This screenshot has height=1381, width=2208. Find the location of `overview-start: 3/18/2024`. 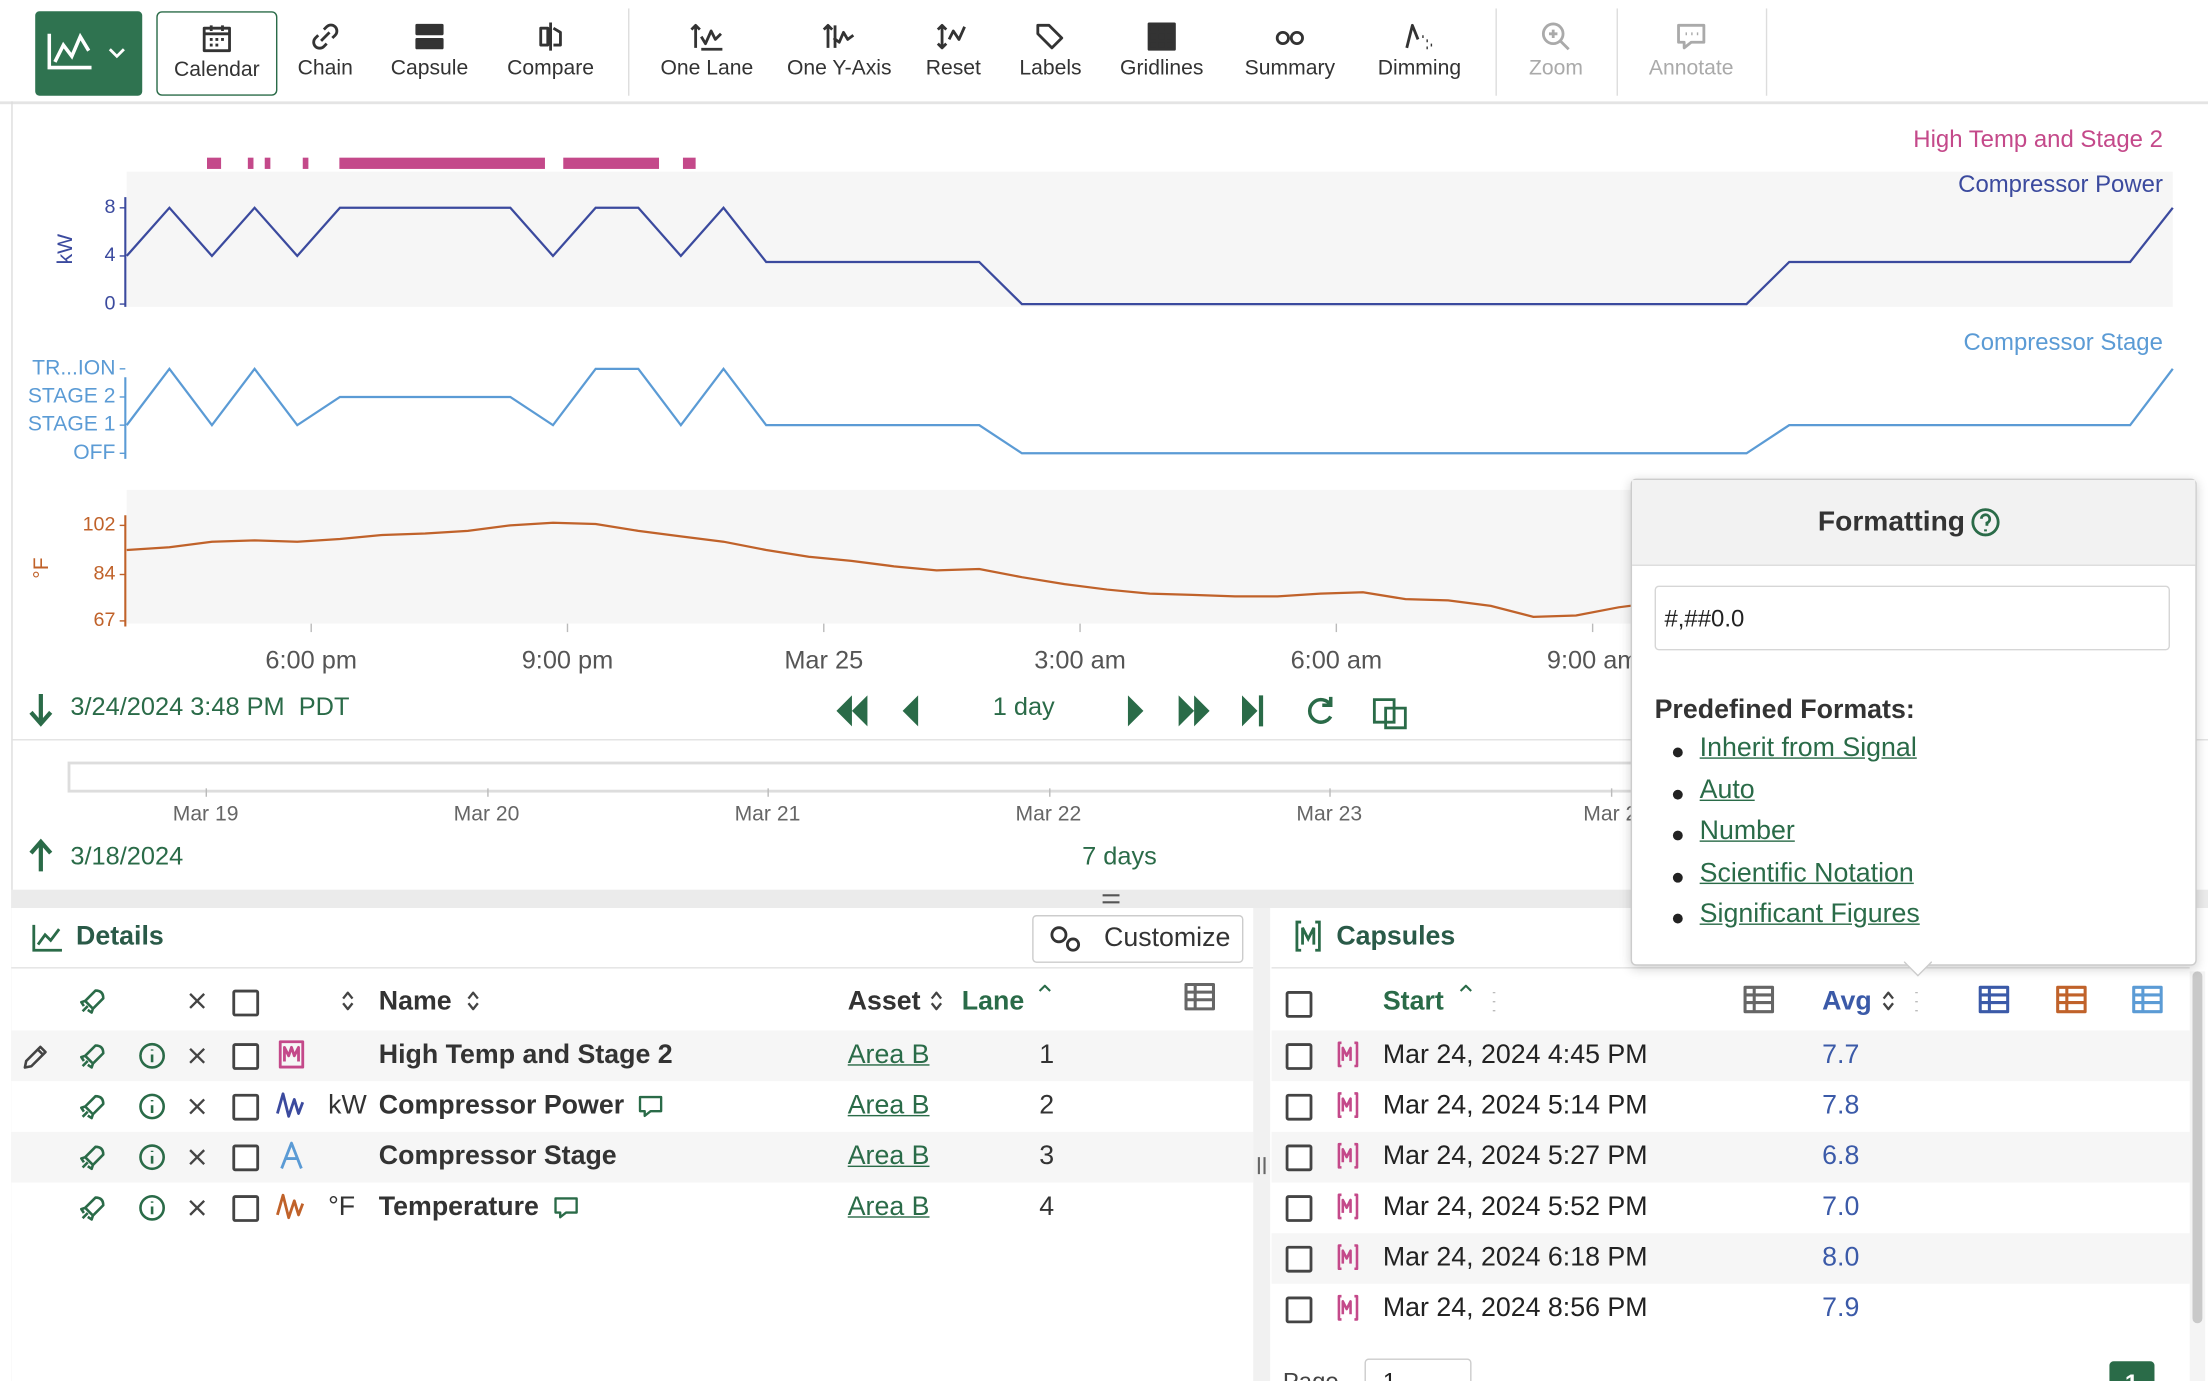

overview-start: 3/18/2024 is located at coordinates (126, 857).